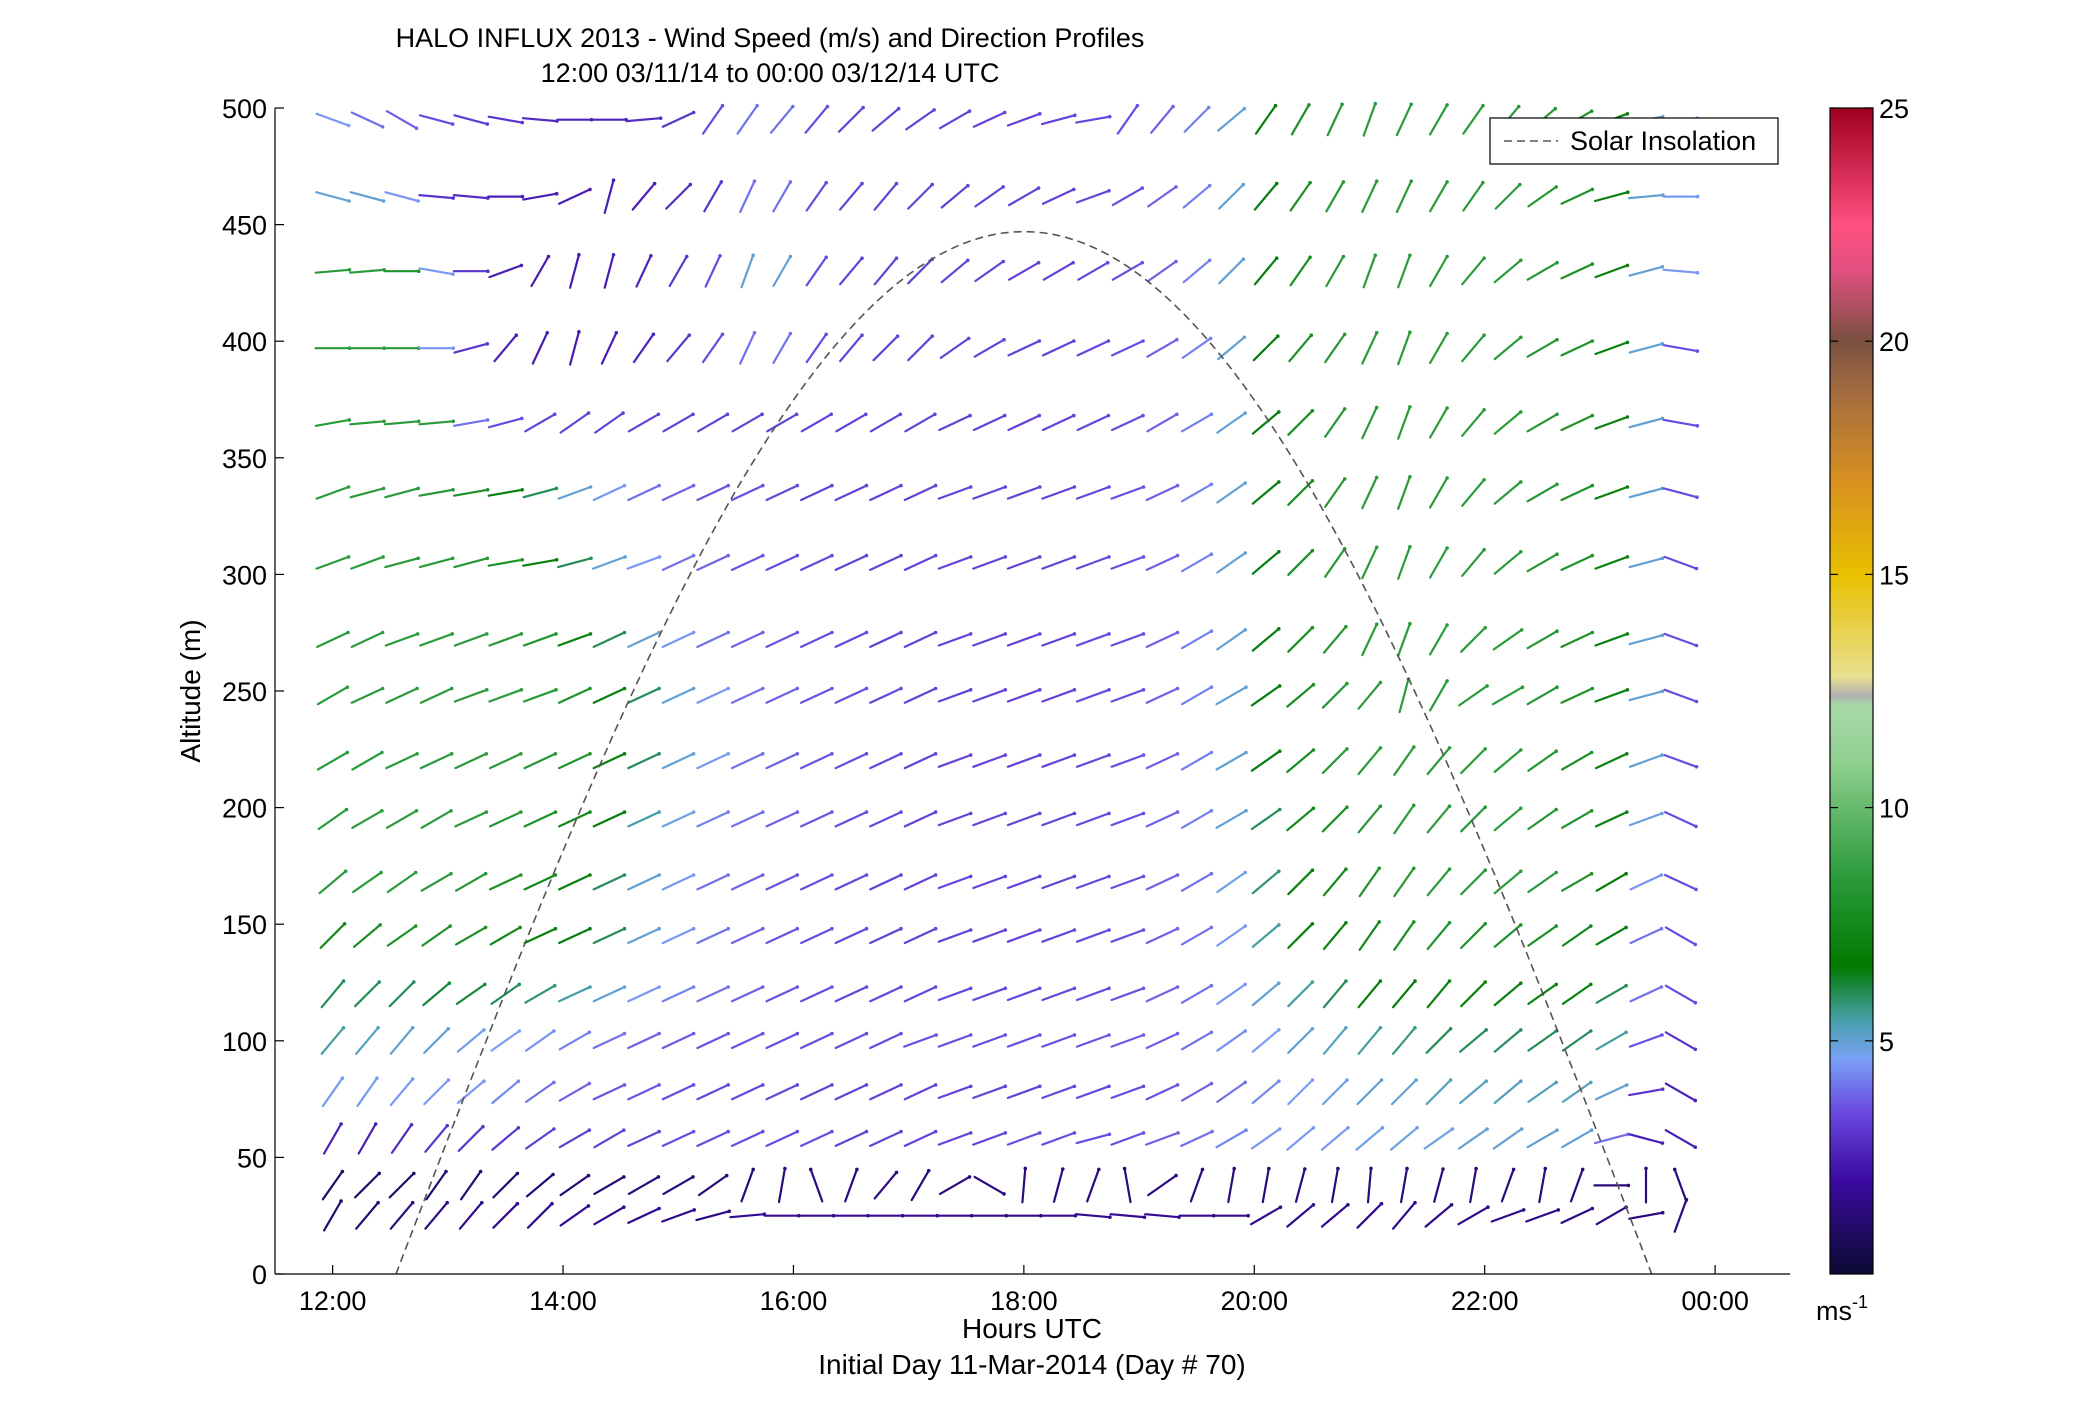 The image size is (2098, 1425). I want to click on y-tick-label: 500, so click(244, 109).